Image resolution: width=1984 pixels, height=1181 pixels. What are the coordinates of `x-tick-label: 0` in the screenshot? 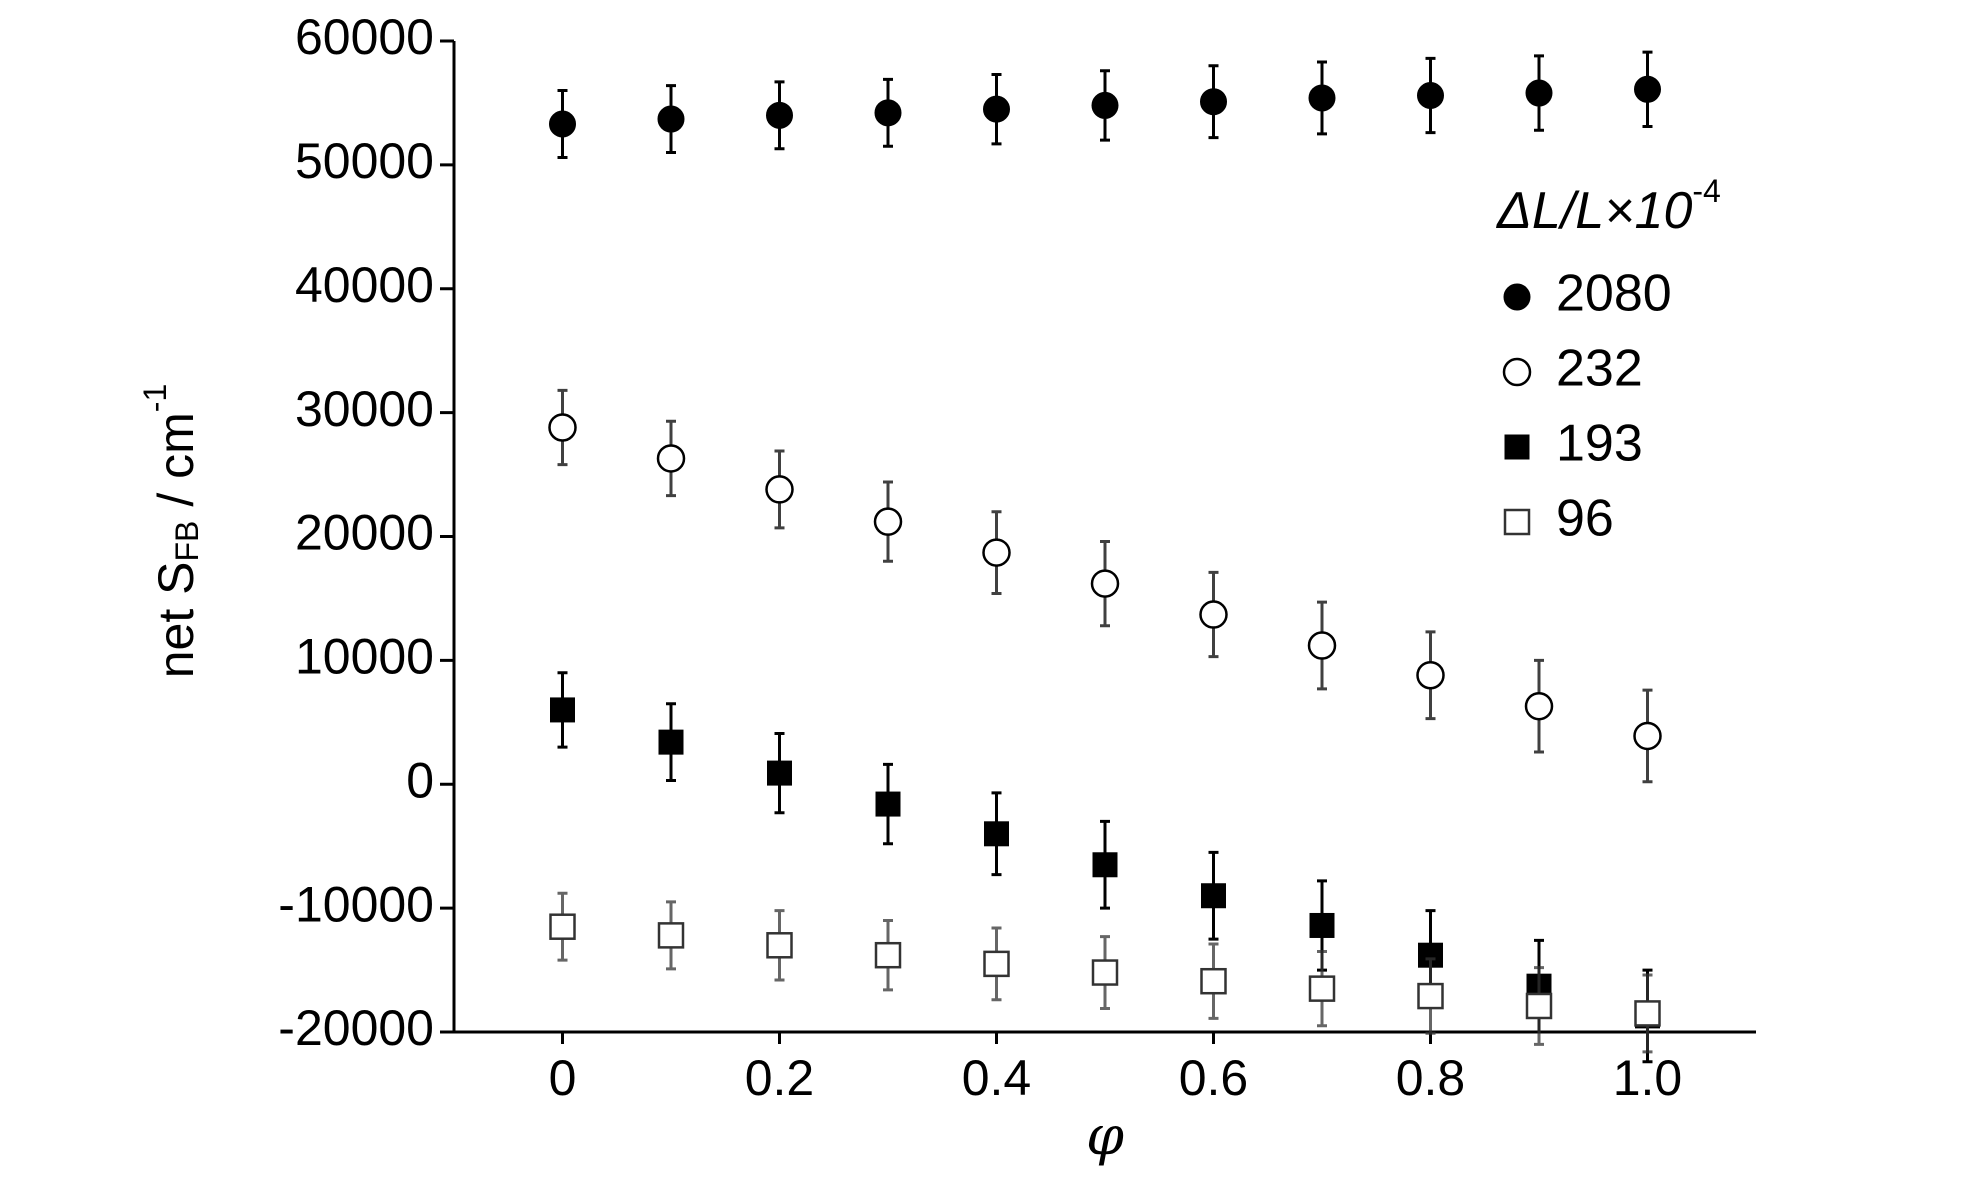 It's located at (563, 1078).